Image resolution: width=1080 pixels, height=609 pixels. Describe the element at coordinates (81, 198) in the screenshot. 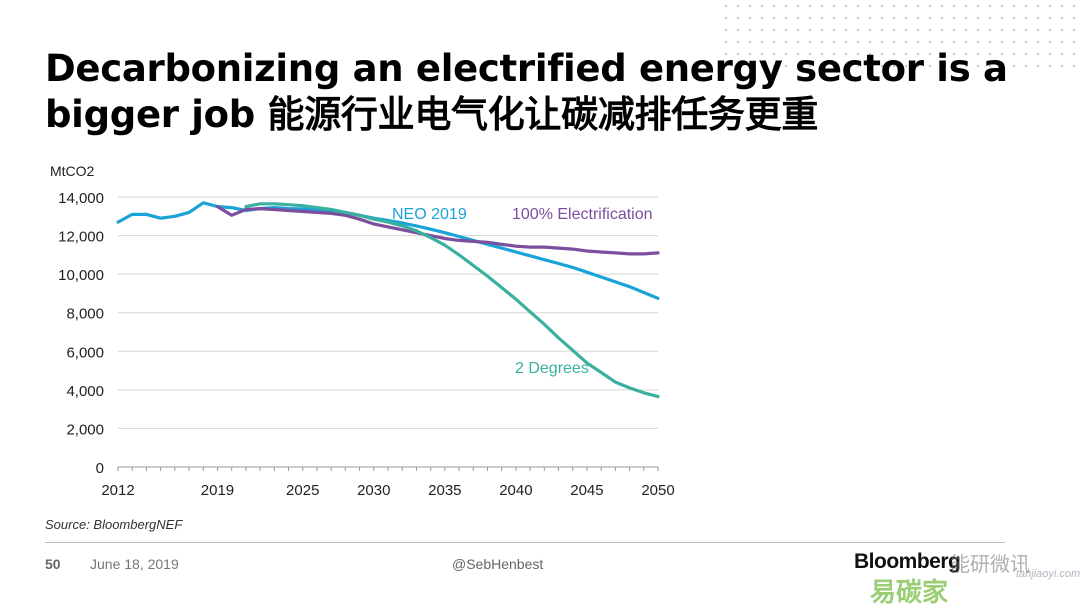

I see `y-tick-label: 14,000` at that location.